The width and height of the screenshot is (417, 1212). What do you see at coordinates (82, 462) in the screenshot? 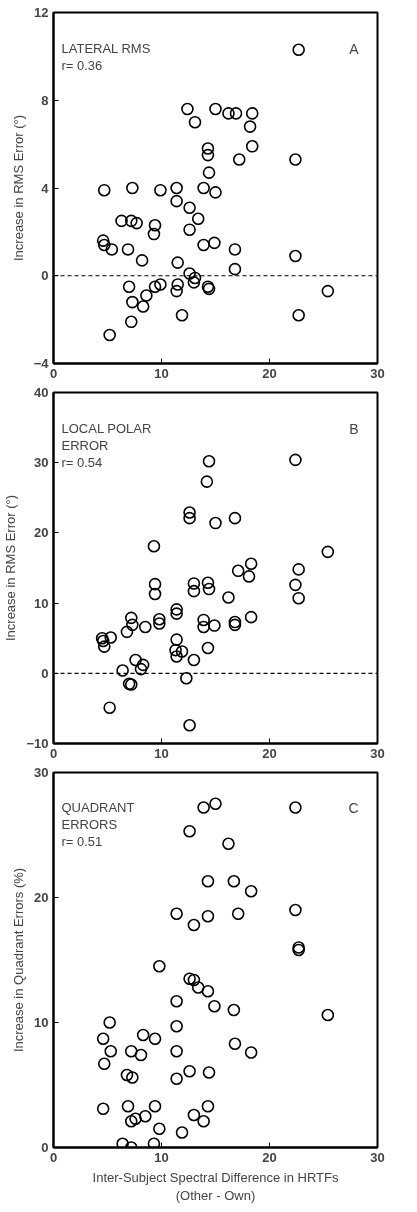
I see `annotation: r= 0.54` at bounding box center [82, 462].